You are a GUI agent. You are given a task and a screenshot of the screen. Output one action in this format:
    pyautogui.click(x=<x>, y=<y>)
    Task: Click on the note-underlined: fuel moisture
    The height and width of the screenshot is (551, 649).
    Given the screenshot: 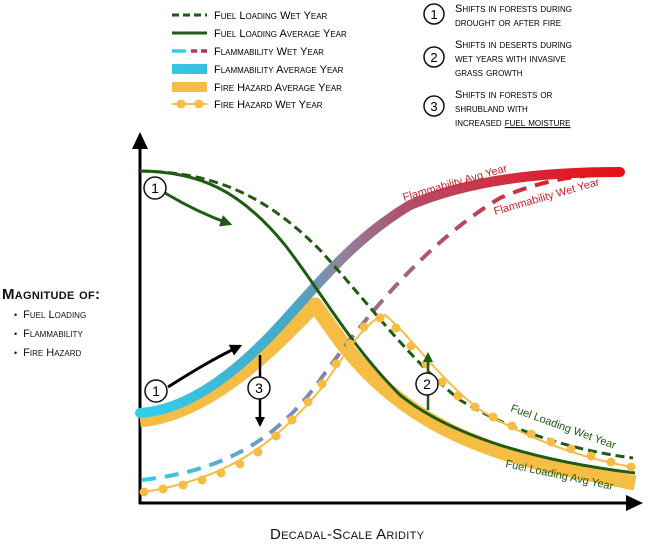 What is the action you would take?
    pyautogui.click(x=538, y=123)
    